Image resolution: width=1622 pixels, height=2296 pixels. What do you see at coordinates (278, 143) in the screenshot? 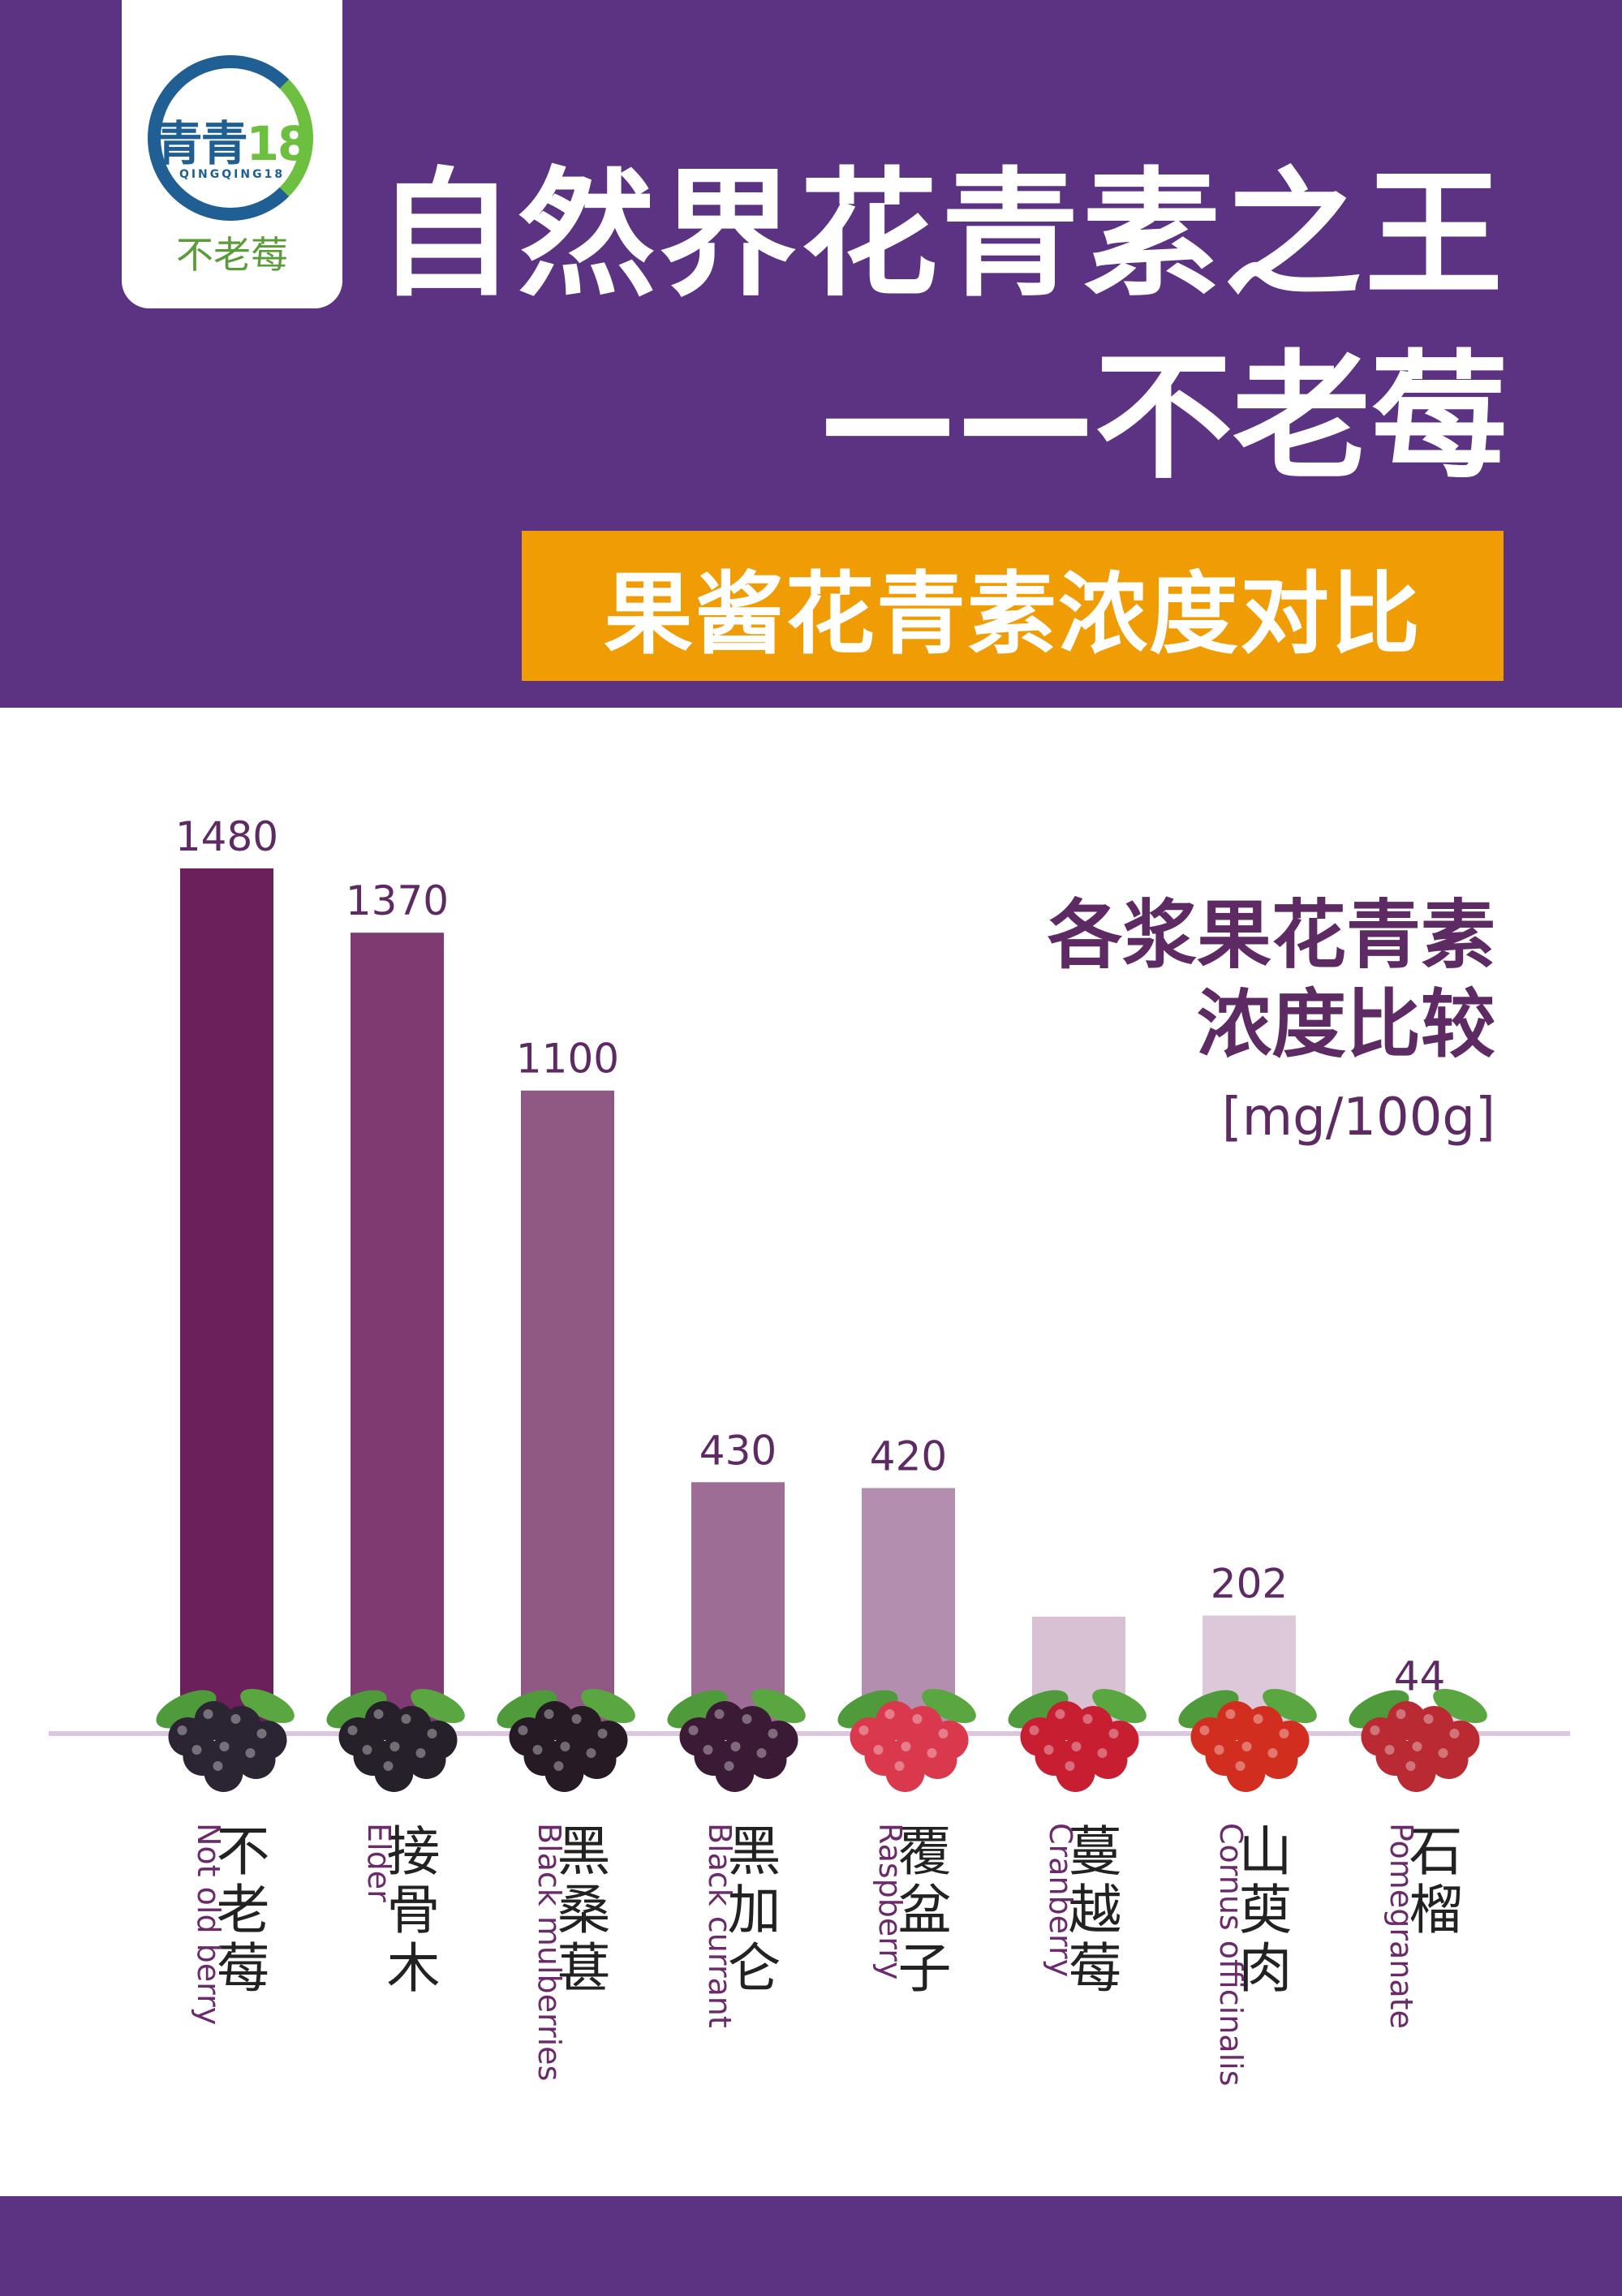
I see `logo-brand-number: 18` at bounding box center [278, 143].